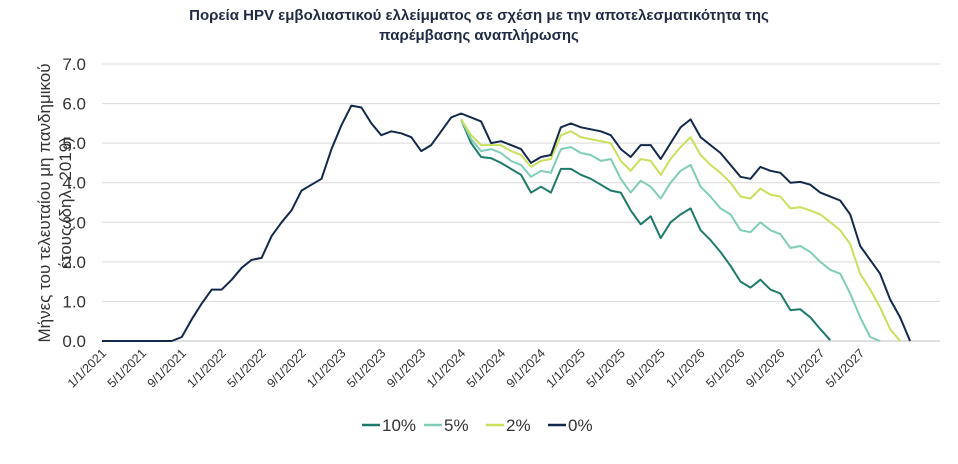 The image size is (958, 464). I want to click on y-tick-label: 5.0, so click(74, 143).